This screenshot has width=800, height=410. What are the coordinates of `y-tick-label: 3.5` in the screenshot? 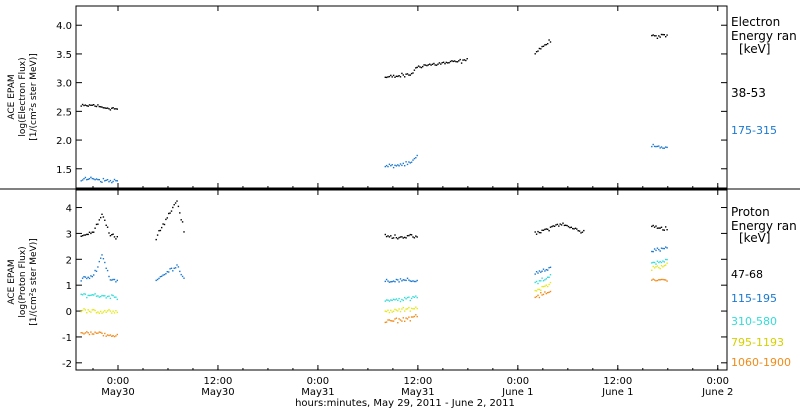 It's located at (64, 55).